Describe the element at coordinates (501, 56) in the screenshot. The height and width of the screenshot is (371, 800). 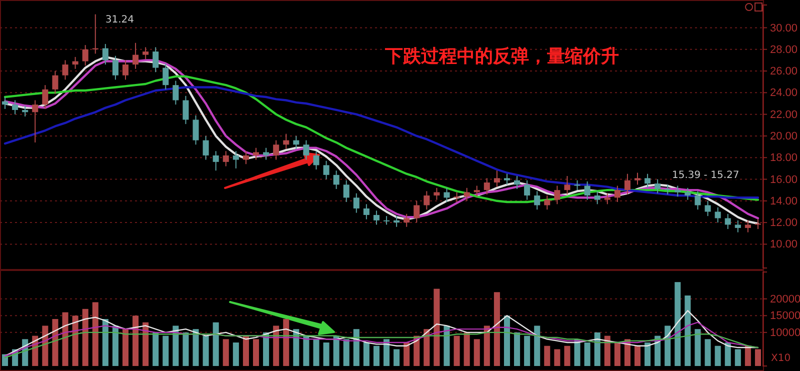
I see `text: 下跌过程中的反弹，量缩价升` at that location.